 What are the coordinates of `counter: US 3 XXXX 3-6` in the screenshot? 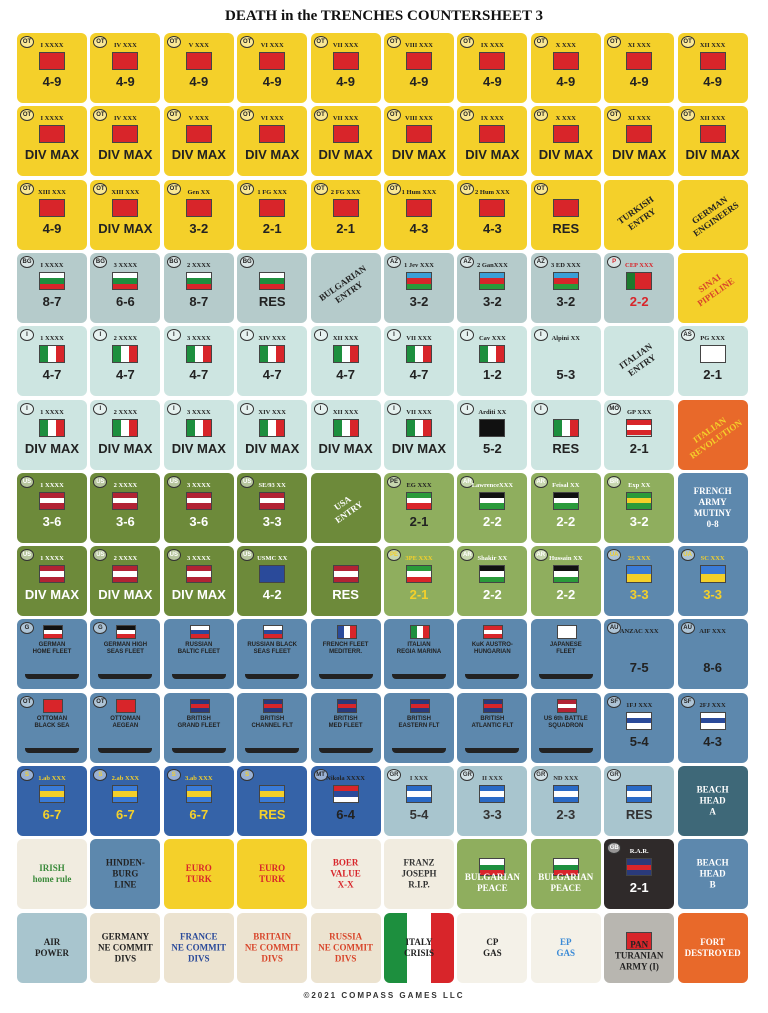 It's located at (198, 507).